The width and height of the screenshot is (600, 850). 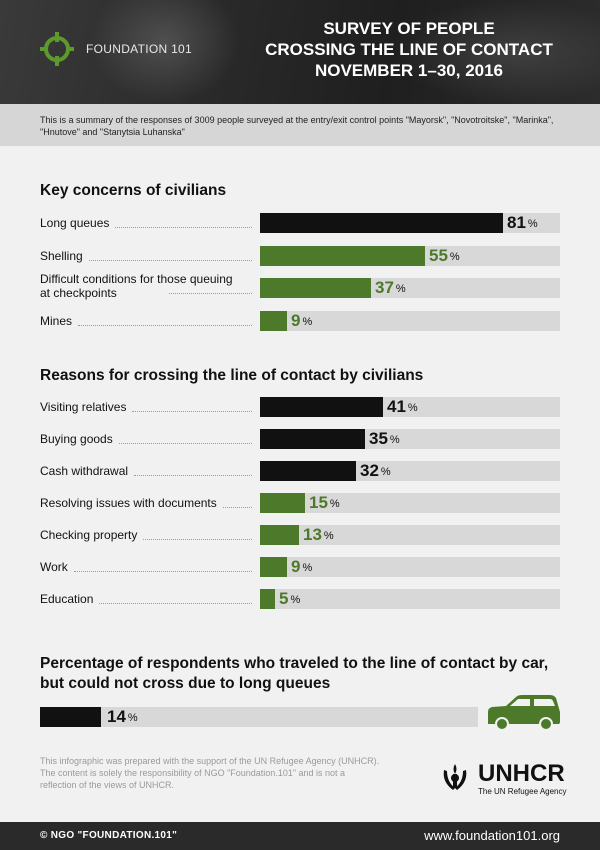 I want to click on car-bar-value: 14 %, so click(x=122, y=717).